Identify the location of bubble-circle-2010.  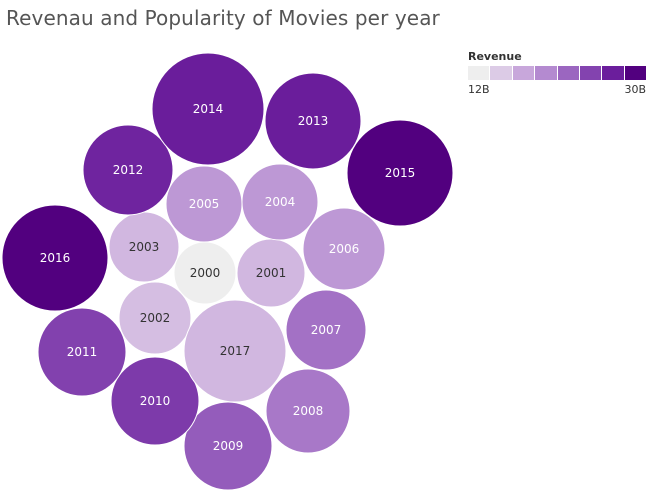
(155, 401).